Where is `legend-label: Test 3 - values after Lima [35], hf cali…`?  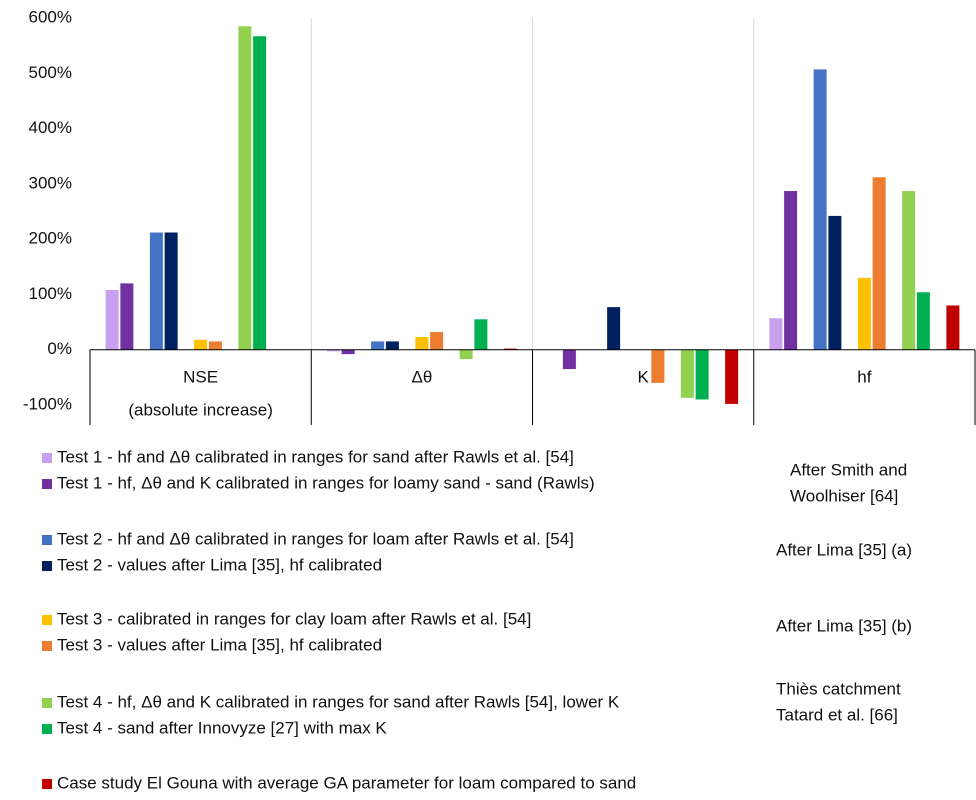
legend-label: Test 3 - values after Lima [35], hf cali… is located at coordinates (219, 644).